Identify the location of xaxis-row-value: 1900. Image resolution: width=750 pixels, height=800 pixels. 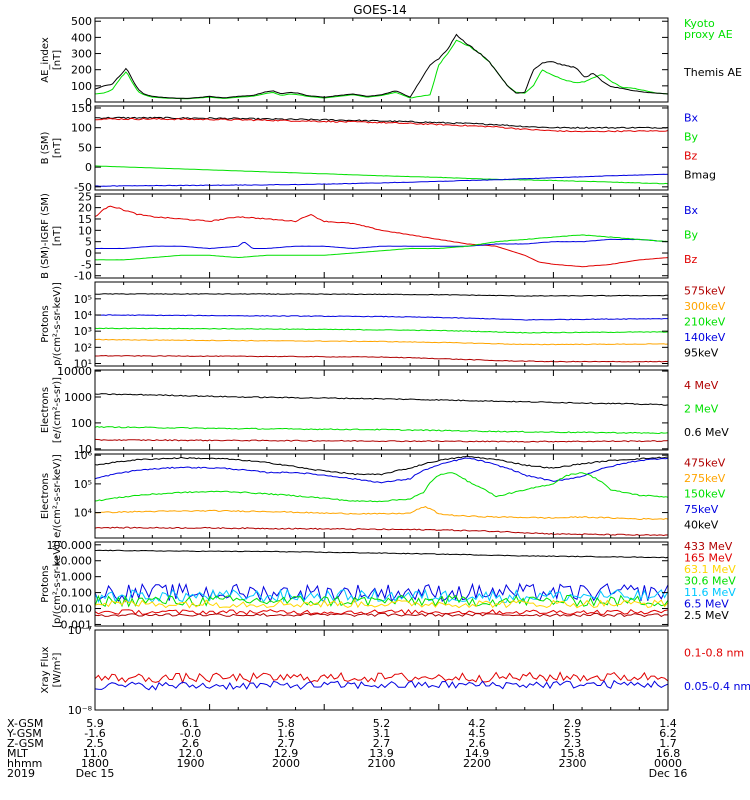
(191, 763).